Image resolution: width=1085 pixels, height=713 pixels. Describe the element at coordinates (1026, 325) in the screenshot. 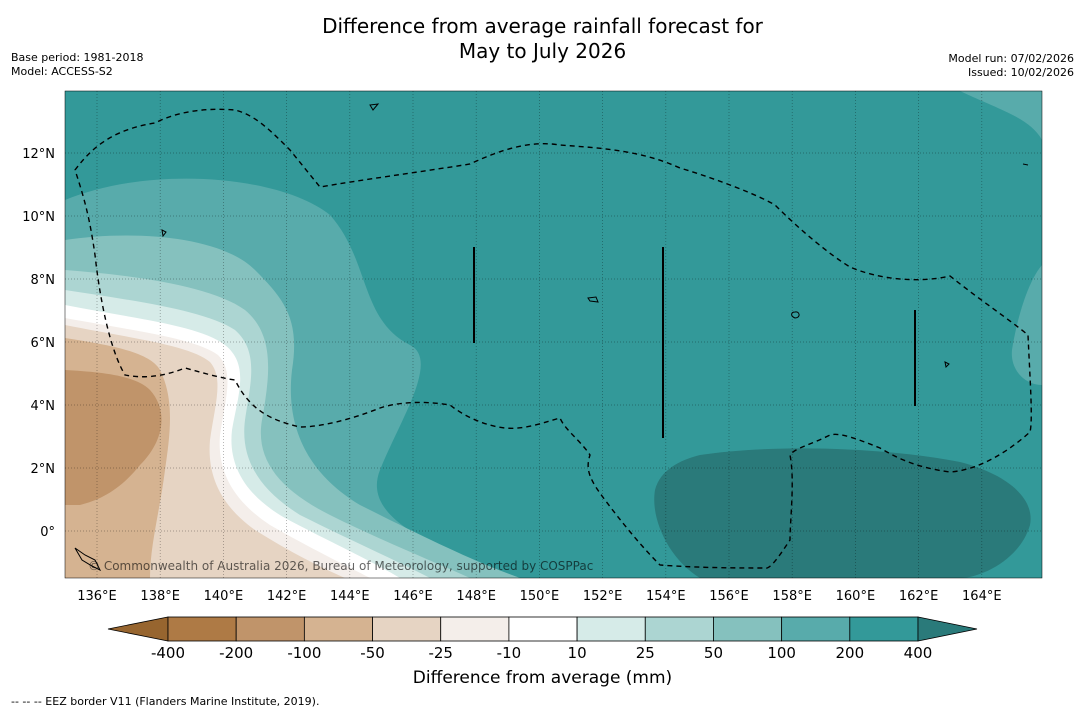

I see `band-east-edge` at that location.